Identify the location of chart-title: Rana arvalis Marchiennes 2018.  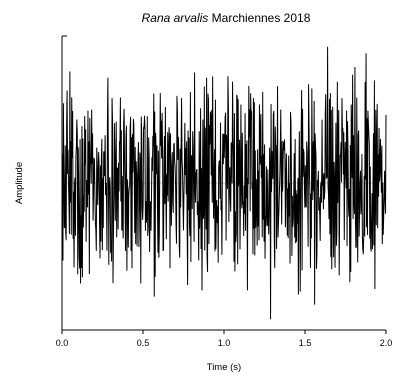
(226, 18).